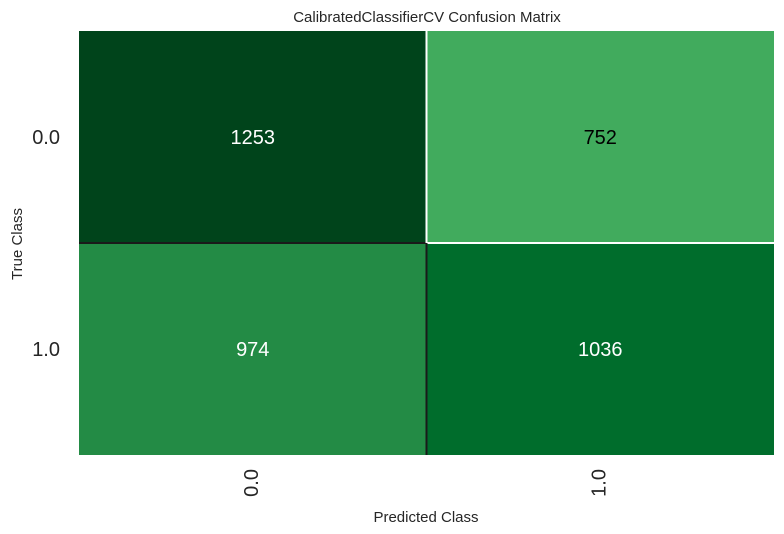 The height and width of the screenshot is (534, 784). I want to click on y-axis-label: True Class, so click(17, 244).